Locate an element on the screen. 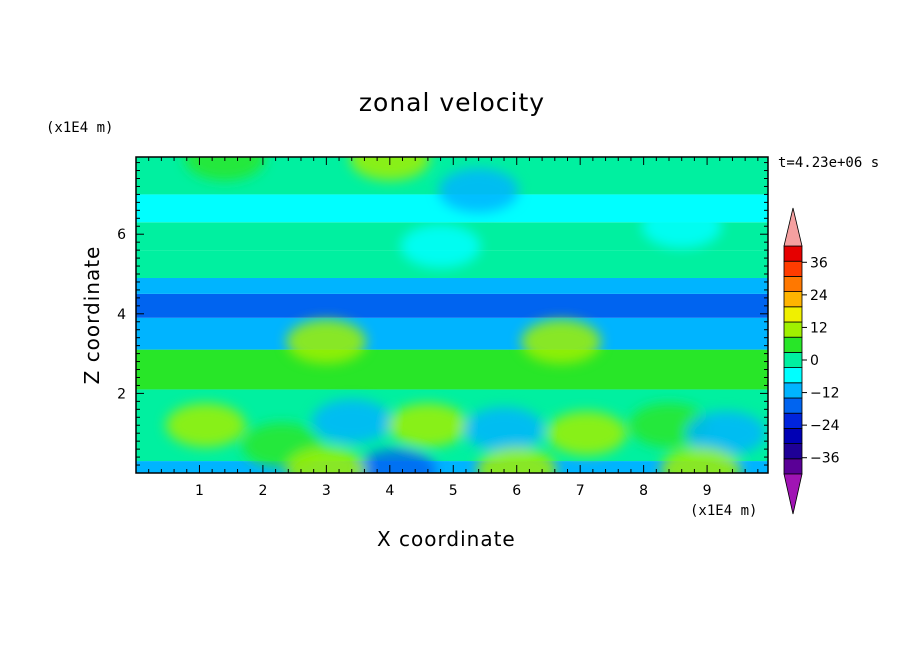 The image size is (904, 654). x-axis-label: X coordinate is located at coordinates (446, 539).